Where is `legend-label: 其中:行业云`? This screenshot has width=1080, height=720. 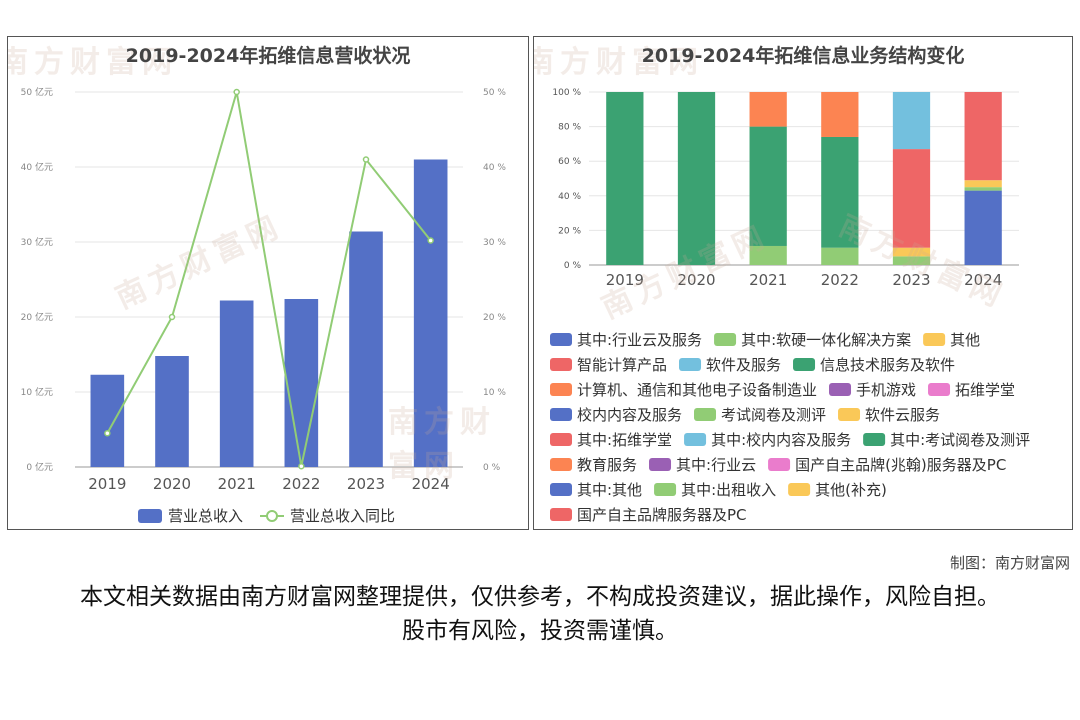
legend-label: 其中:行业云 is located at coordinates (716, 465).